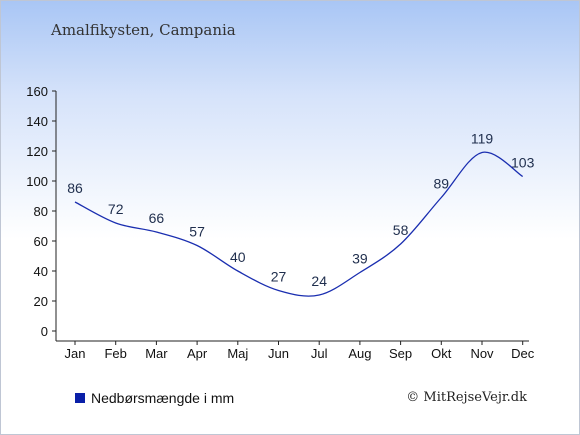 This screenshot has height=435, width=580. What do you see at coordinates (37, 91) in the screenshot?
I see `y-tick-label: 160` at bounding box center [37, 91].